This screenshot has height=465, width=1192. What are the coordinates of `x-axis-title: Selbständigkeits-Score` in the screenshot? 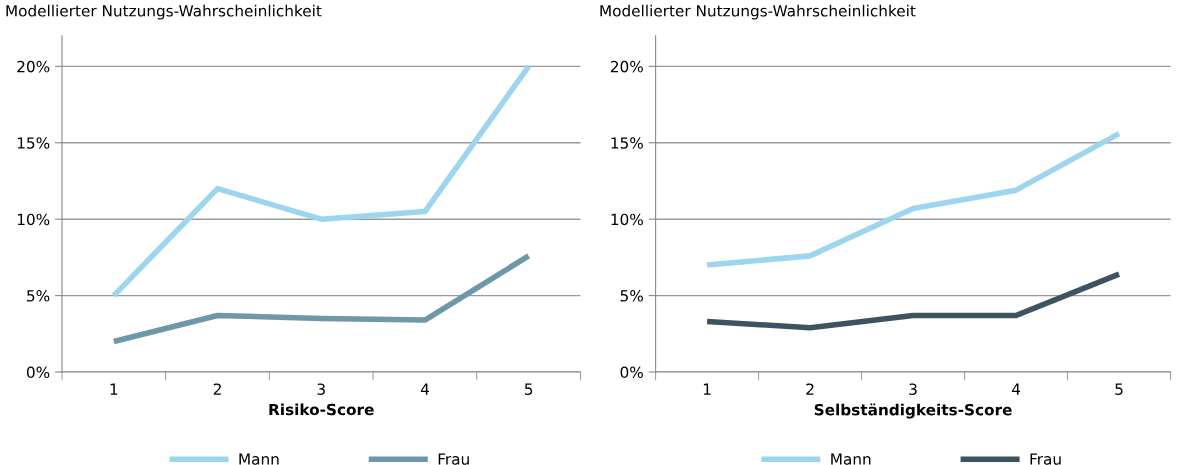 It's located at (913, 411).